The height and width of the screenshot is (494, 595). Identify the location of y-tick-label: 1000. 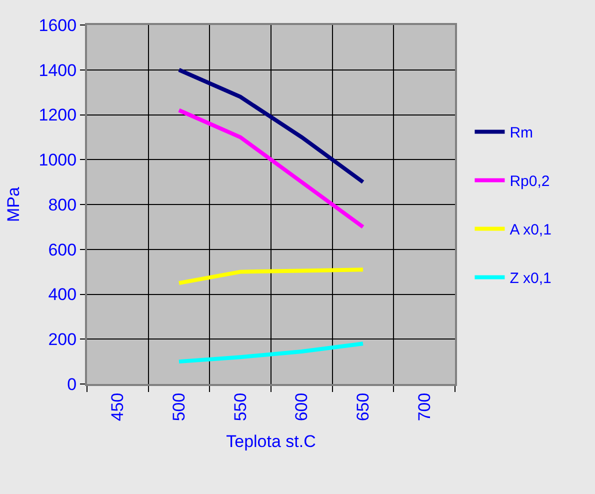
(57, 160).